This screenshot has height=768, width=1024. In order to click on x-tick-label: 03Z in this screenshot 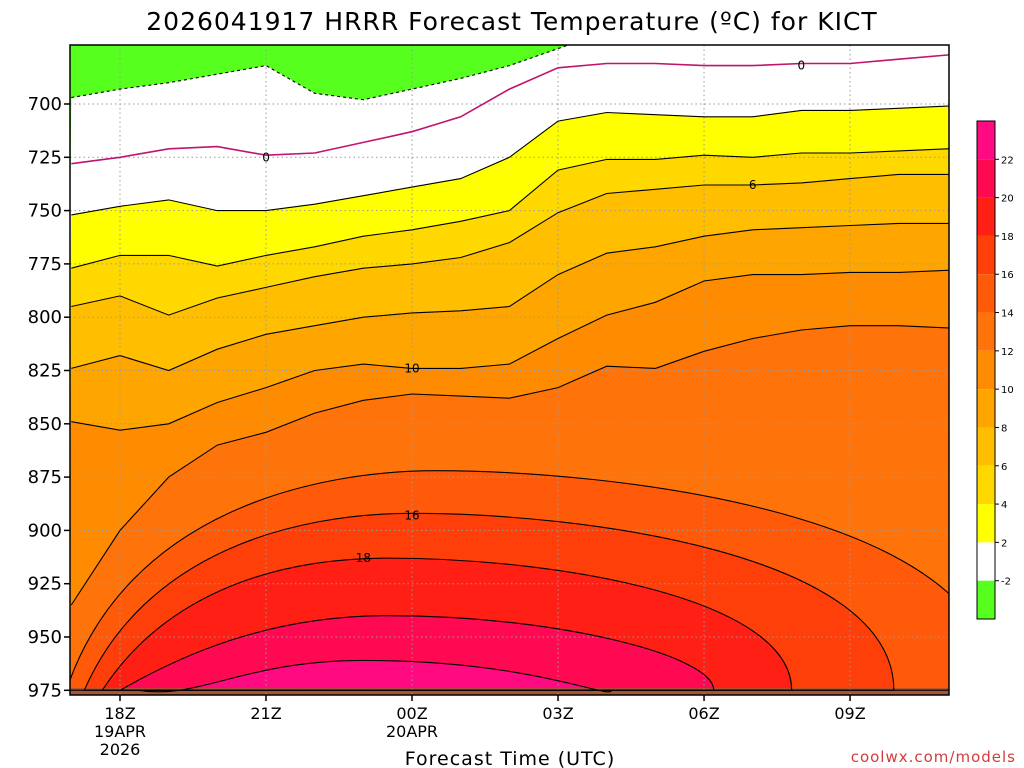, I will do `click(557, 713)`.